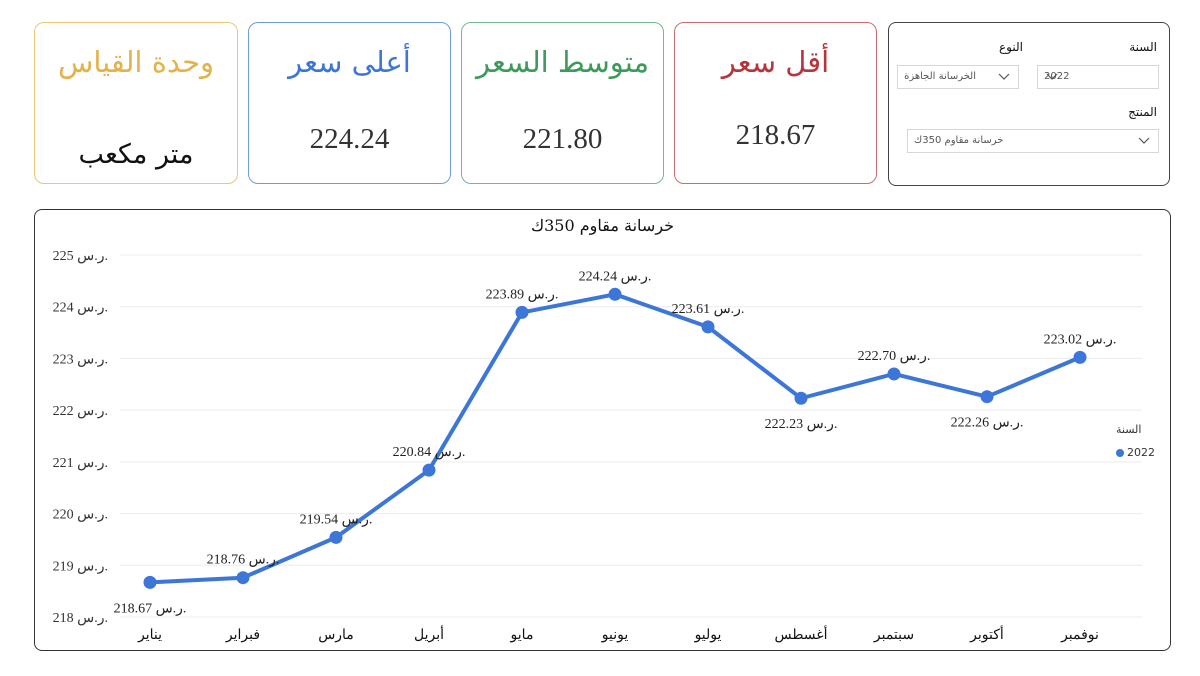  I want to click on y-tick-label: 225 ر.س., so click(80, 256).